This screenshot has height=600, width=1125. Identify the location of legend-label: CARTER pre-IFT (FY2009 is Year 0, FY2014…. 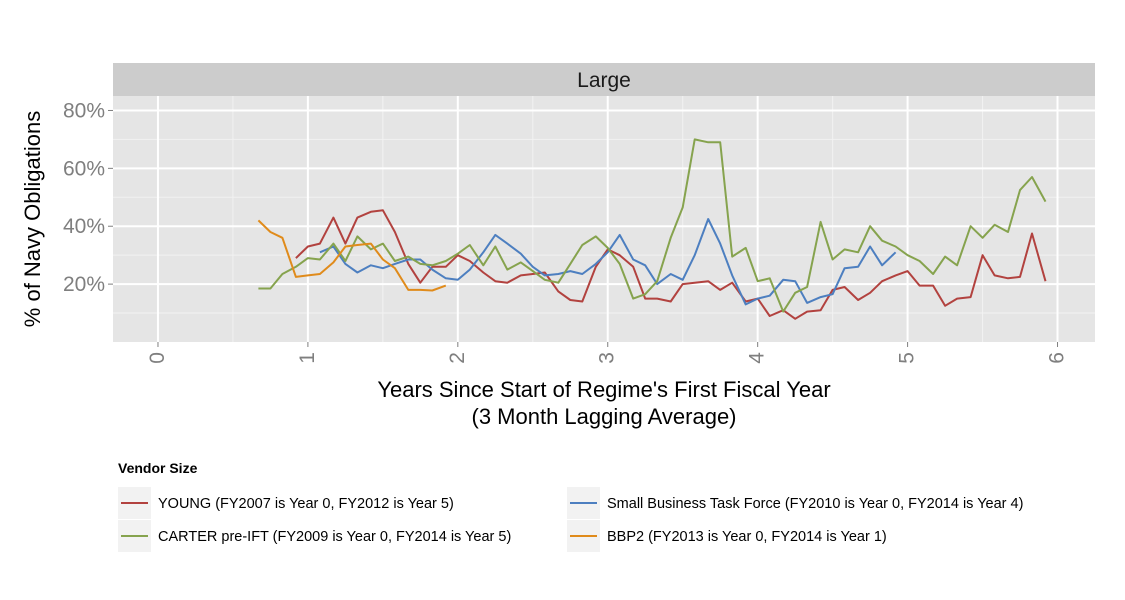
(334, 537).